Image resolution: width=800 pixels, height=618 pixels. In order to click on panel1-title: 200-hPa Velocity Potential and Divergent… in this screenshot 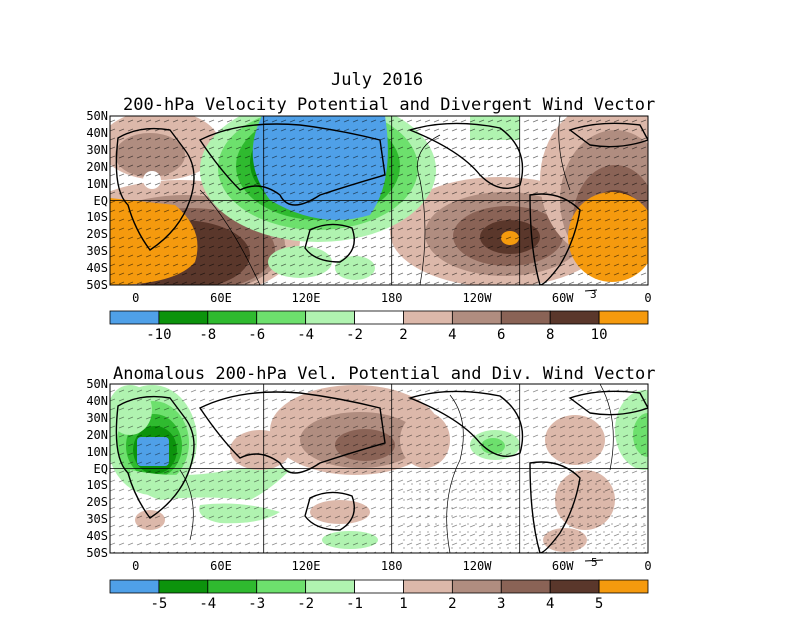, I will do `click(389, 105)`.